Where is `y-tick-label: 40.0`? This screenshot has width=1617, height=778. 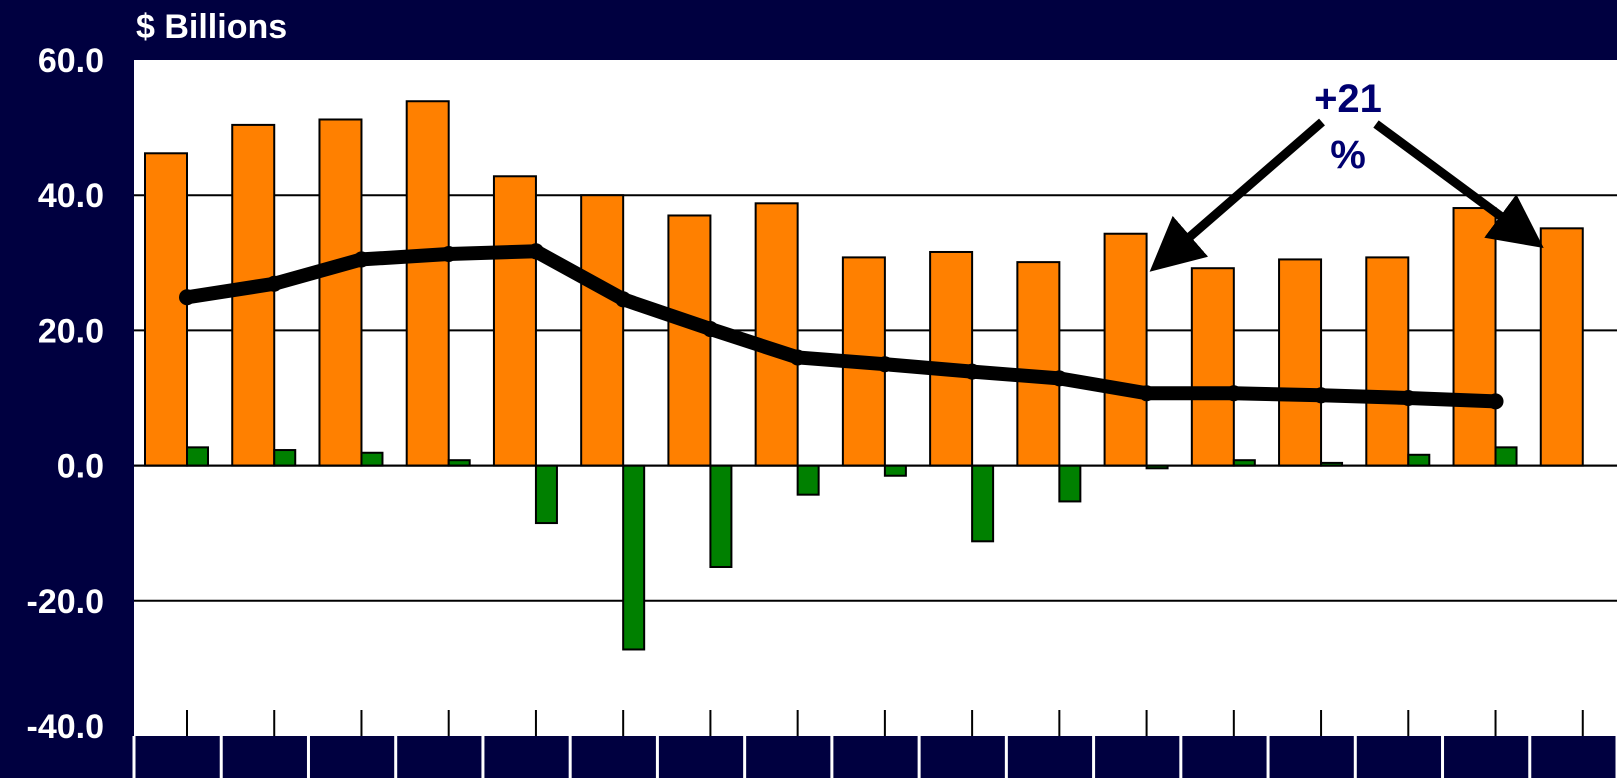 y-tick-label: 40.0 is located at coordinates (71, 196).